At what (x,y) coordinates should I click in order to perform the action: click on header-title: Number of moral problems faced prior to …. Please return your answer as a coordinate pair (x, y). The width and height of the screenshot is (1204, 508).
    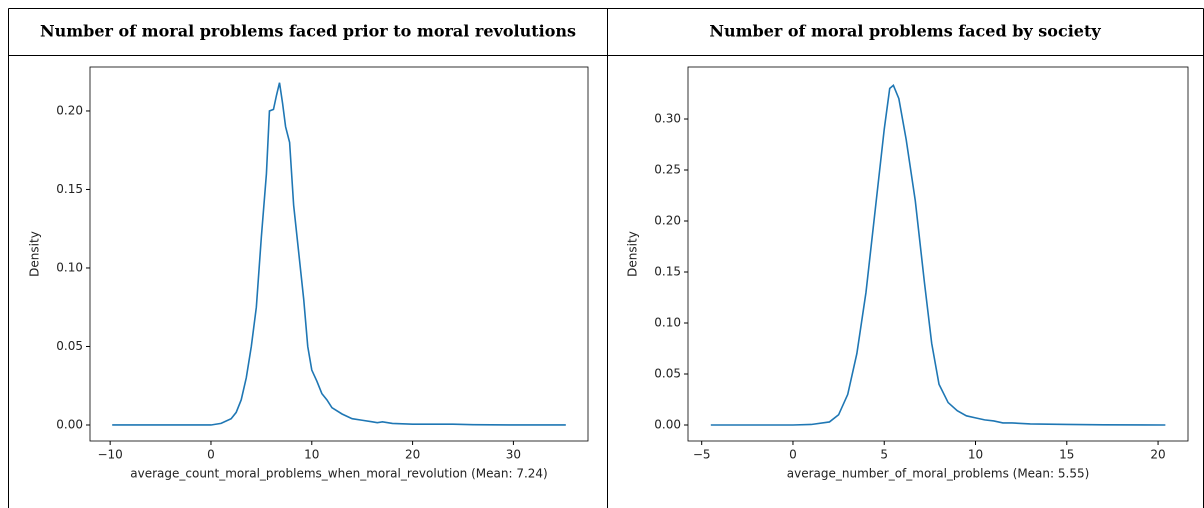
    Looking at the image, I should click on (308, 31).